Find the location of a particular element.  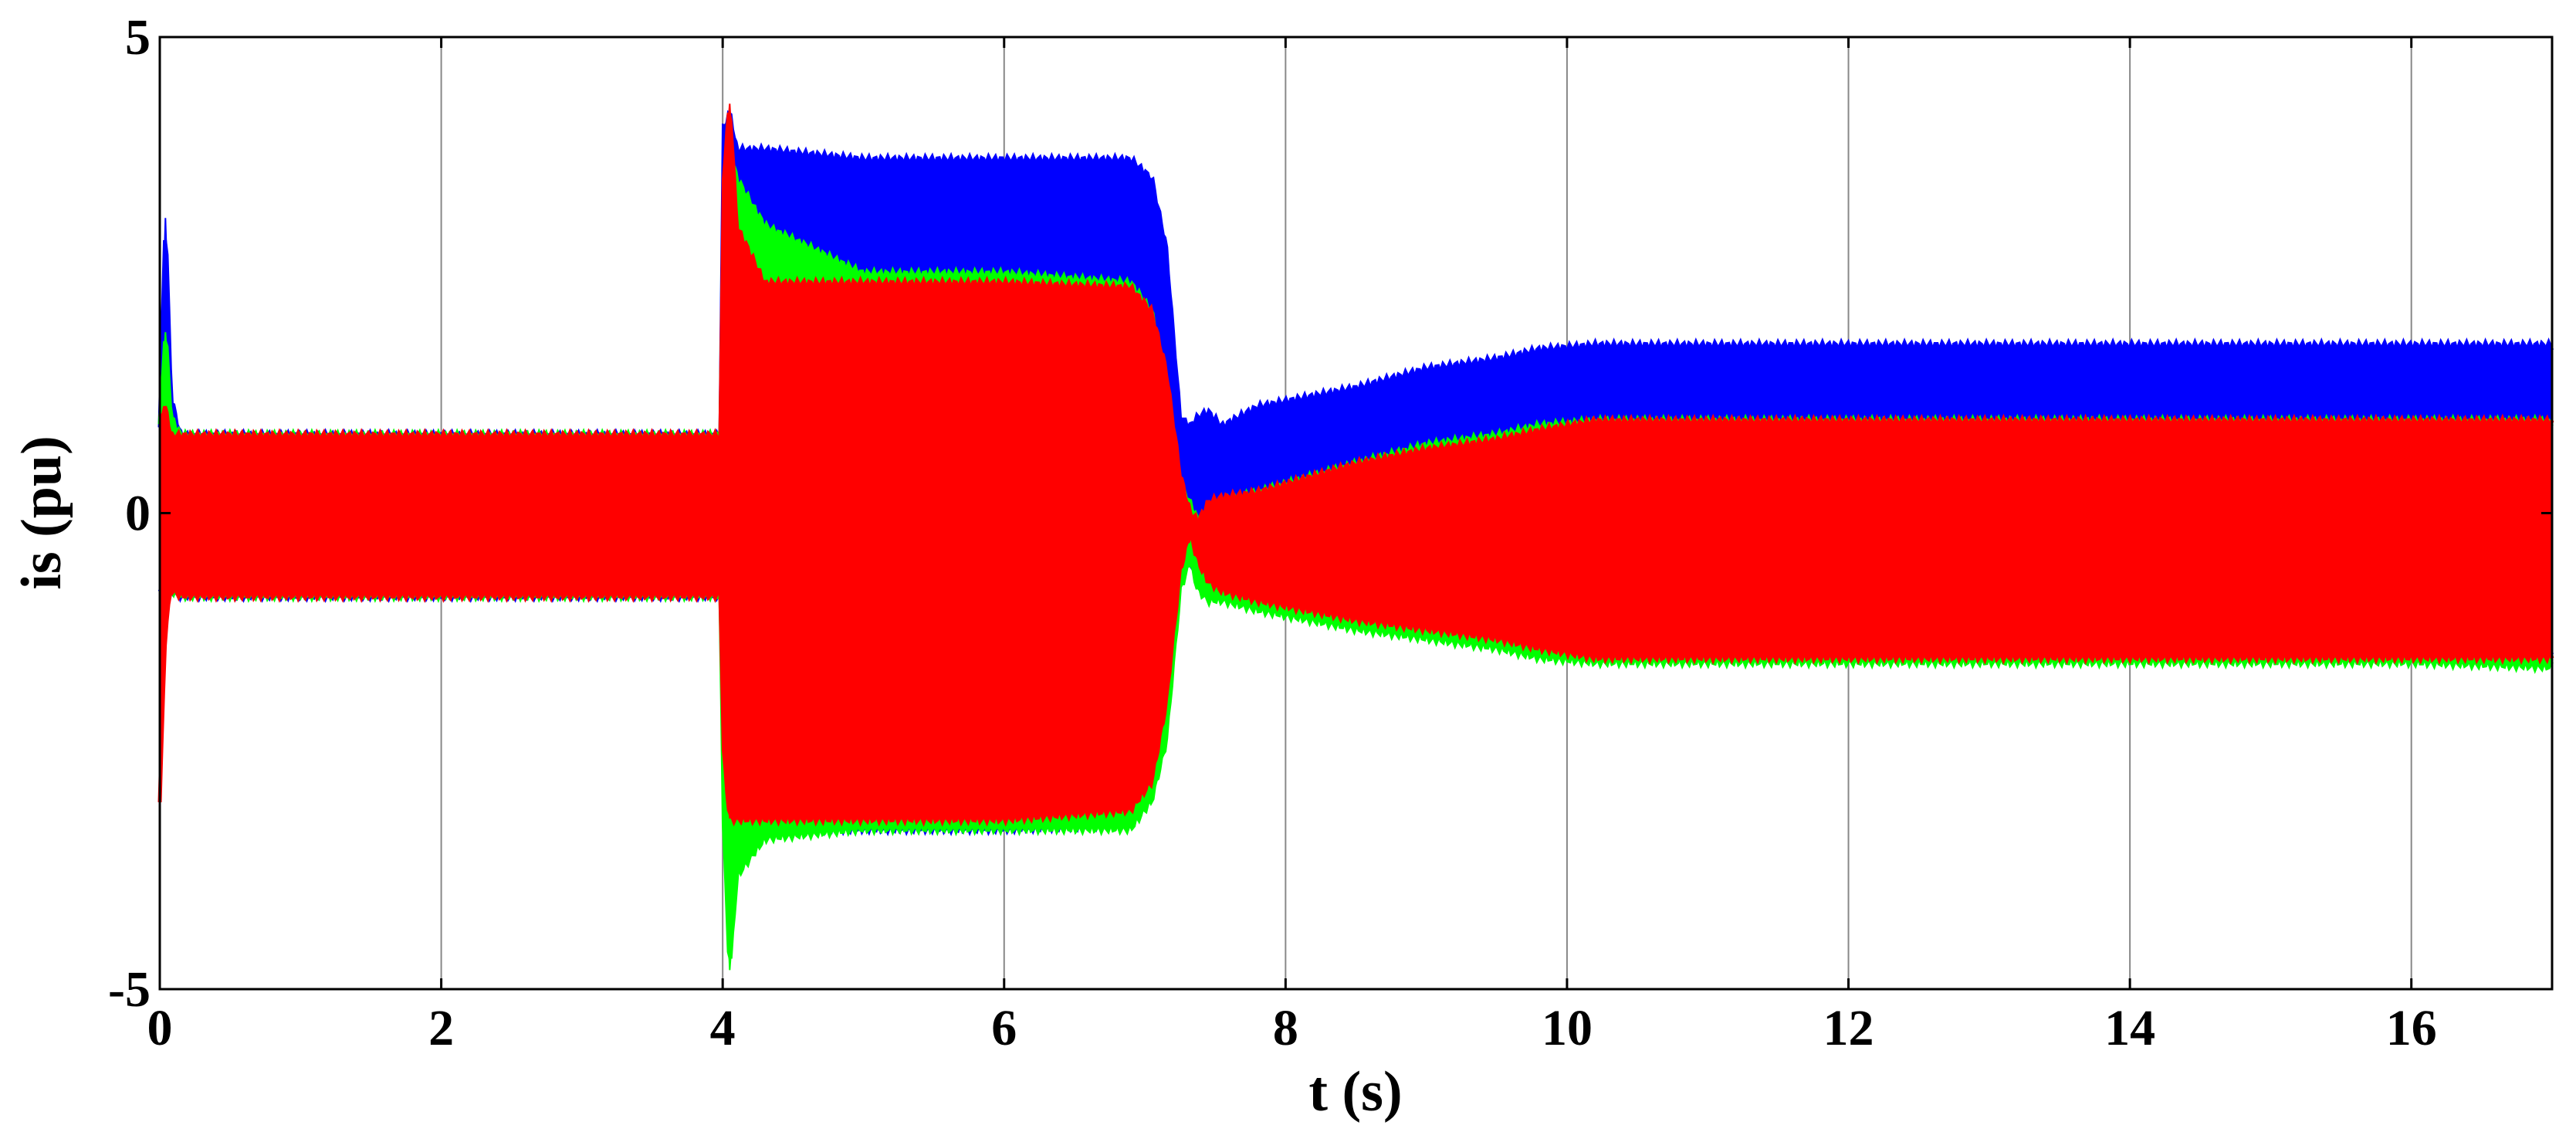

x-tick-label-0: 0 is located at coordinates (160, 1028).